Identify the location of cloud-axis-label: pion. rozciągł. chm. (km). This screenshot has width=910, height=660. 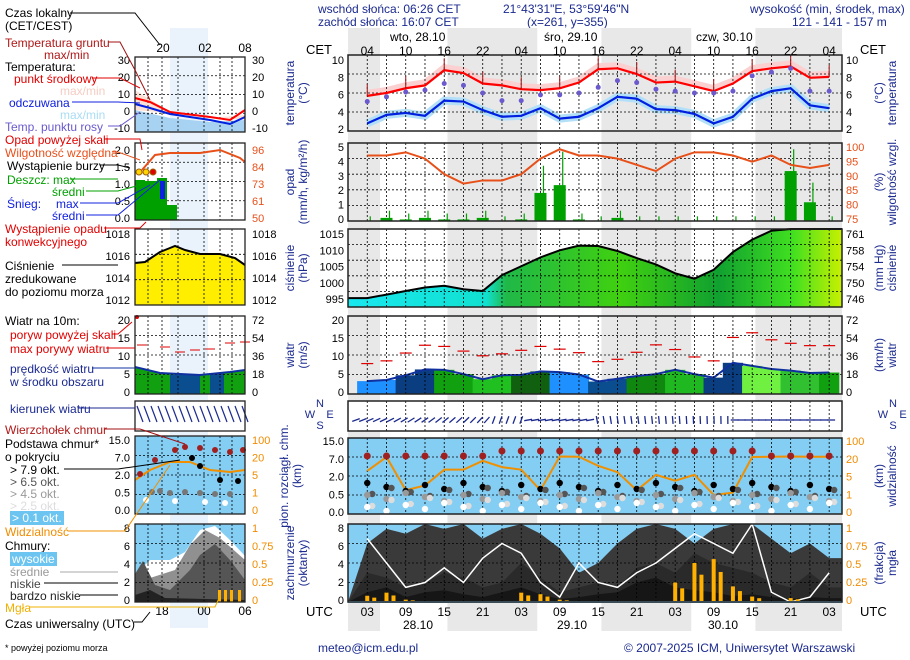
(290, 475).